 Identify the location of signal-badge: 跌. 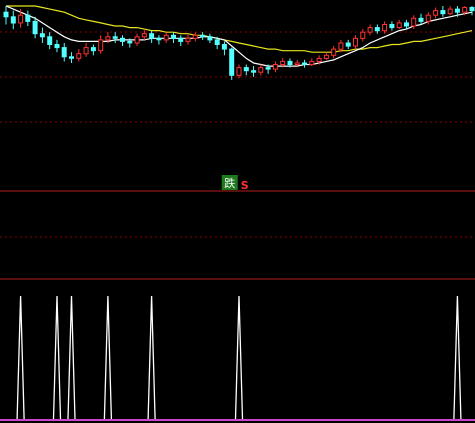
(229, 182).